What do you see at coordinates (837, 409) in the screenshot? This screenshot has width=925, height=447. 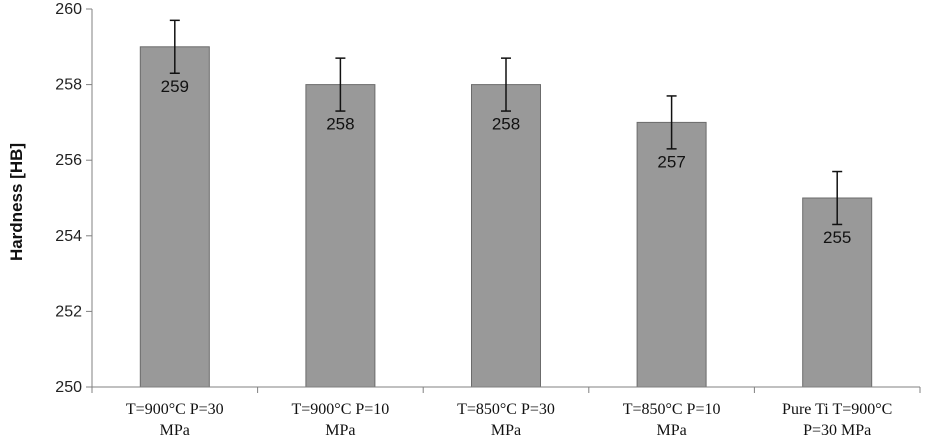 I see `category-label-line: Pure Ti T=900°C` at bounding box center [837, 409].